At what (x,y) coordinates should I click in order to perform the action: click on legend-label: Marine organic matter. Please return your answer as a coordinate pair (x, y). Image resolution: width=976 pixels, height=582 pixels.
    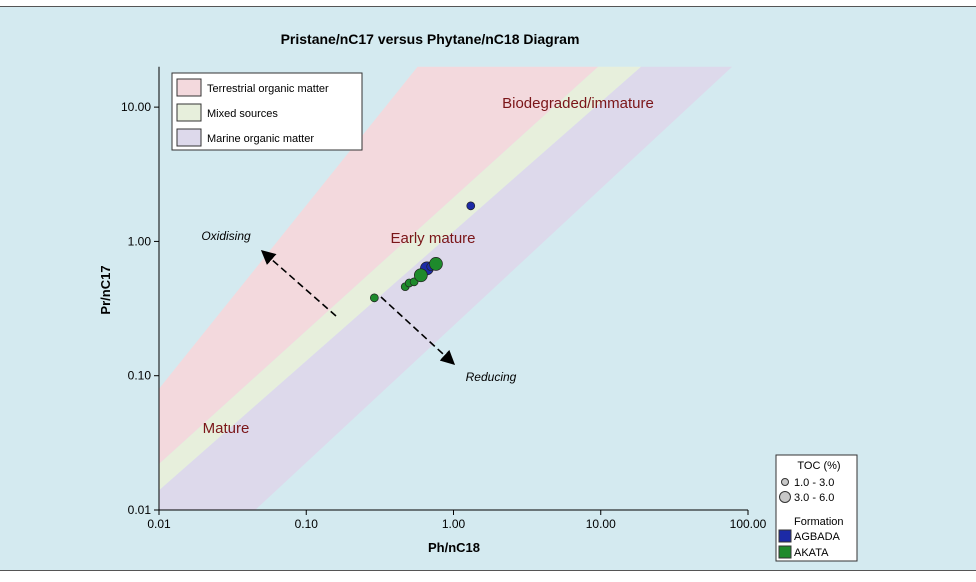
    Looking at the image, I should click on (260, 139).